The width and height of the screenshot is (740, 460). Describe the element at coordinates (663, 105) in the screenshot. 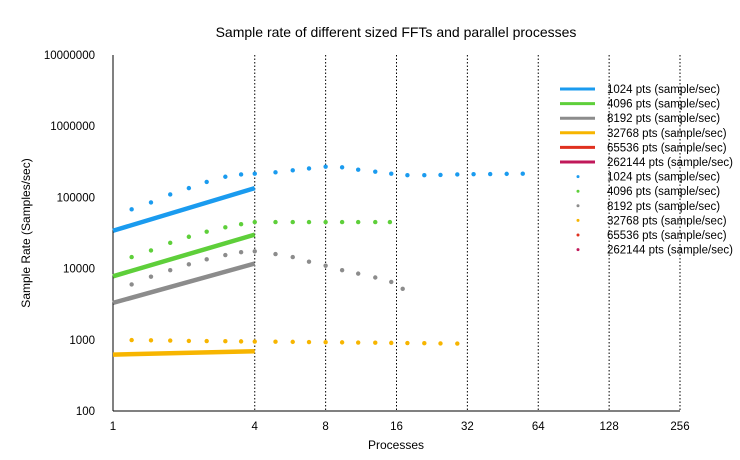

I see `legend-entry-line: 4096 pts (sample/sec)` at that location.